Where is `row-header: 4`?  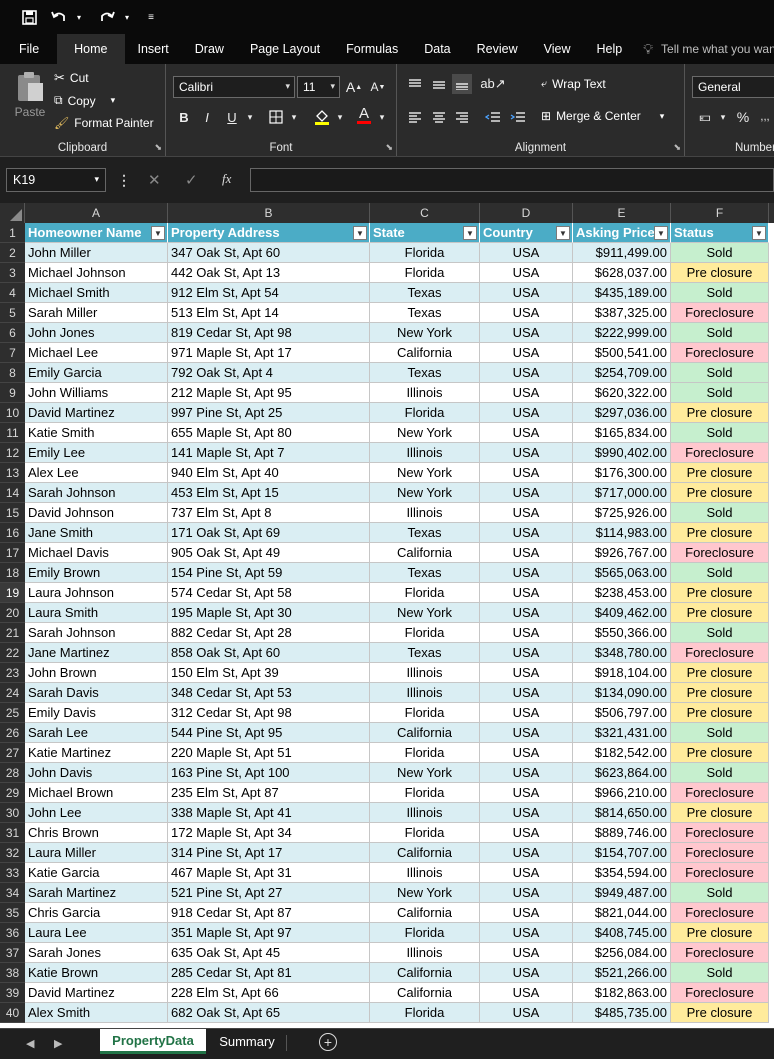
row-header: 4 is located at coordinates (12, 293).